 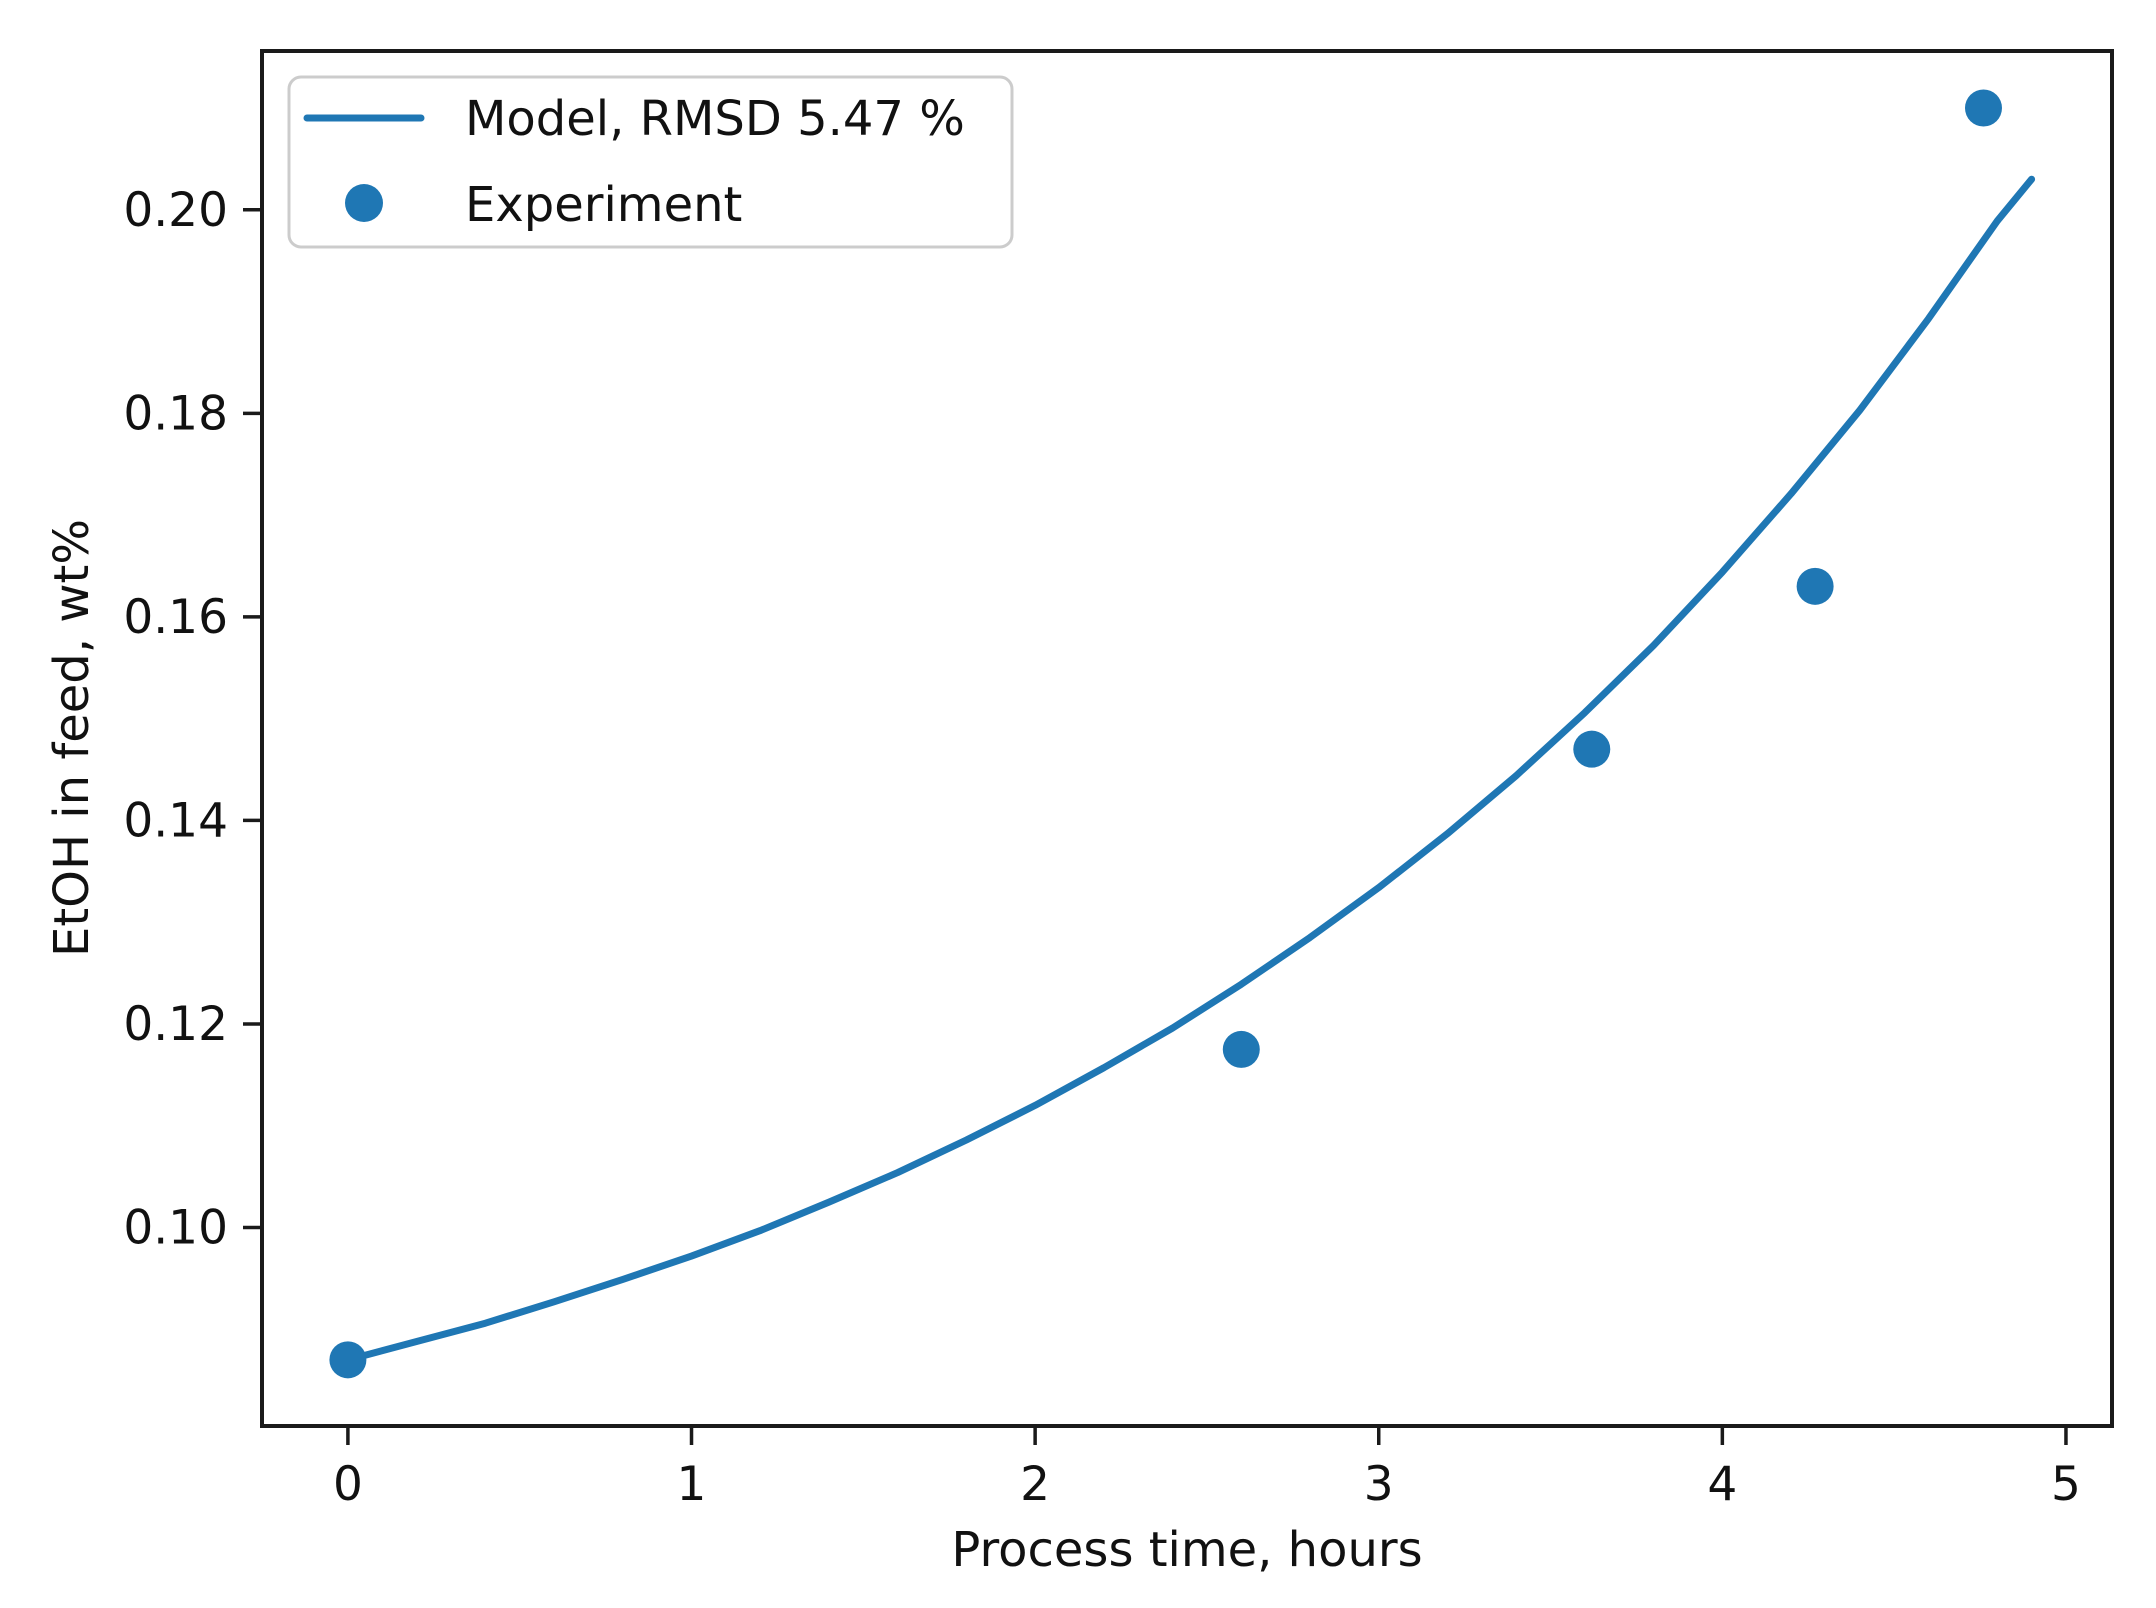 I want to click on y-tick-label: 0.16, so click(x=175, y=617).